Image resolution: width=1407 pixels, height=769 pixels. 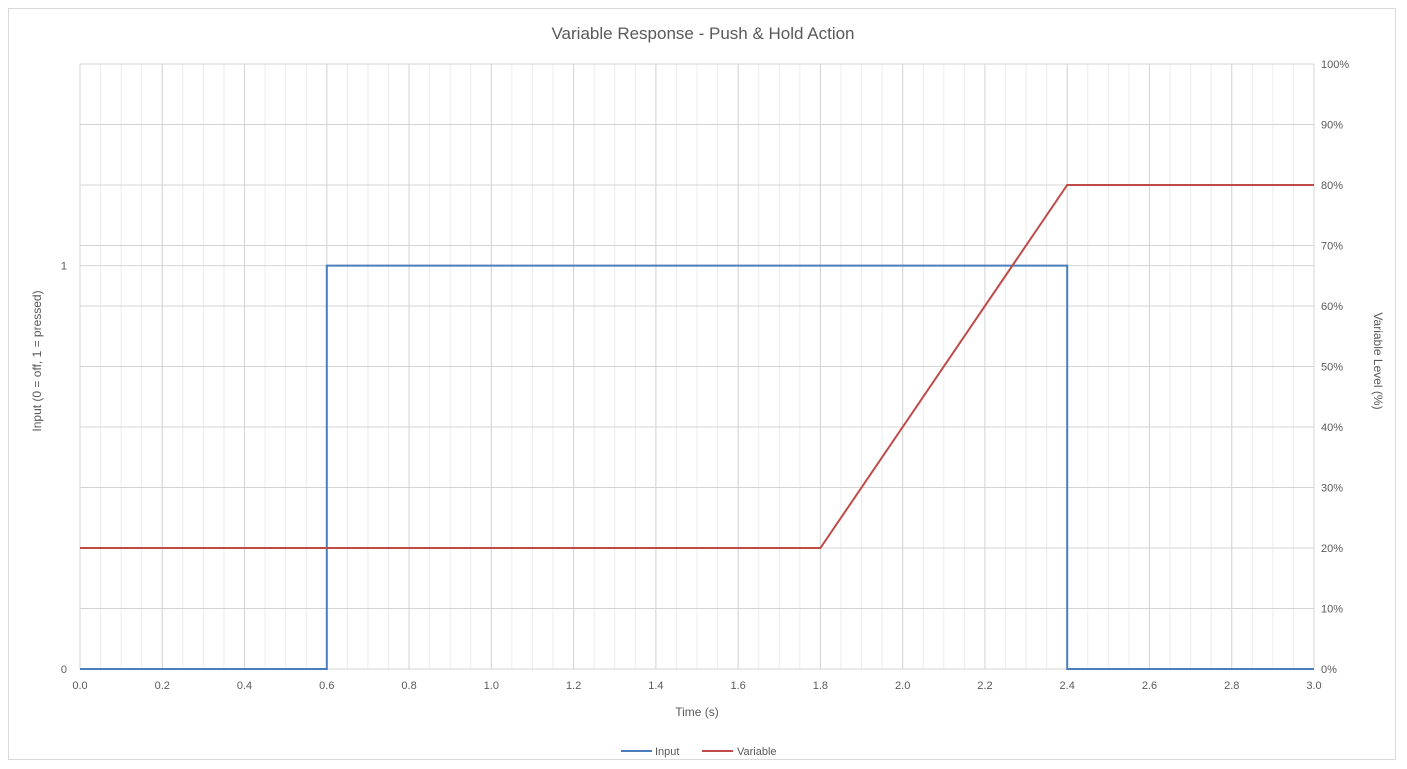 What do you see at coordinates (1332, 368) in the screenshot?
I see `y-right-tick-label: 50%` at bounding box center [1332, 368].